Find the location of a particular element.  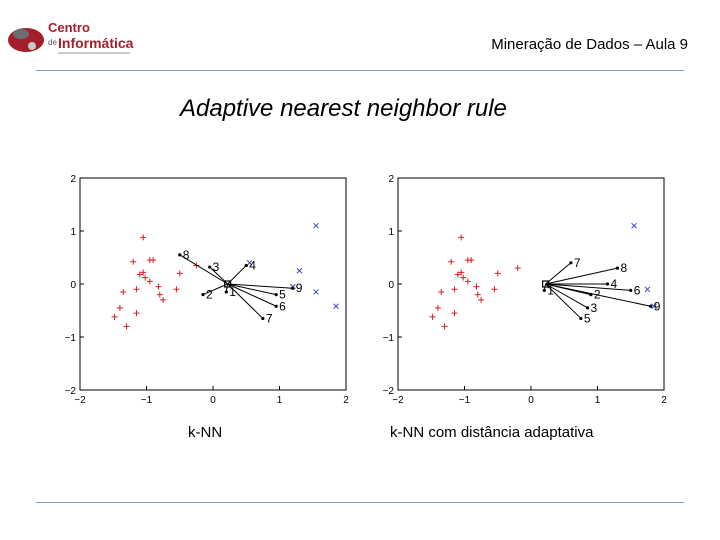

neighbor-label: 2 is located at coordinates (209, 295).